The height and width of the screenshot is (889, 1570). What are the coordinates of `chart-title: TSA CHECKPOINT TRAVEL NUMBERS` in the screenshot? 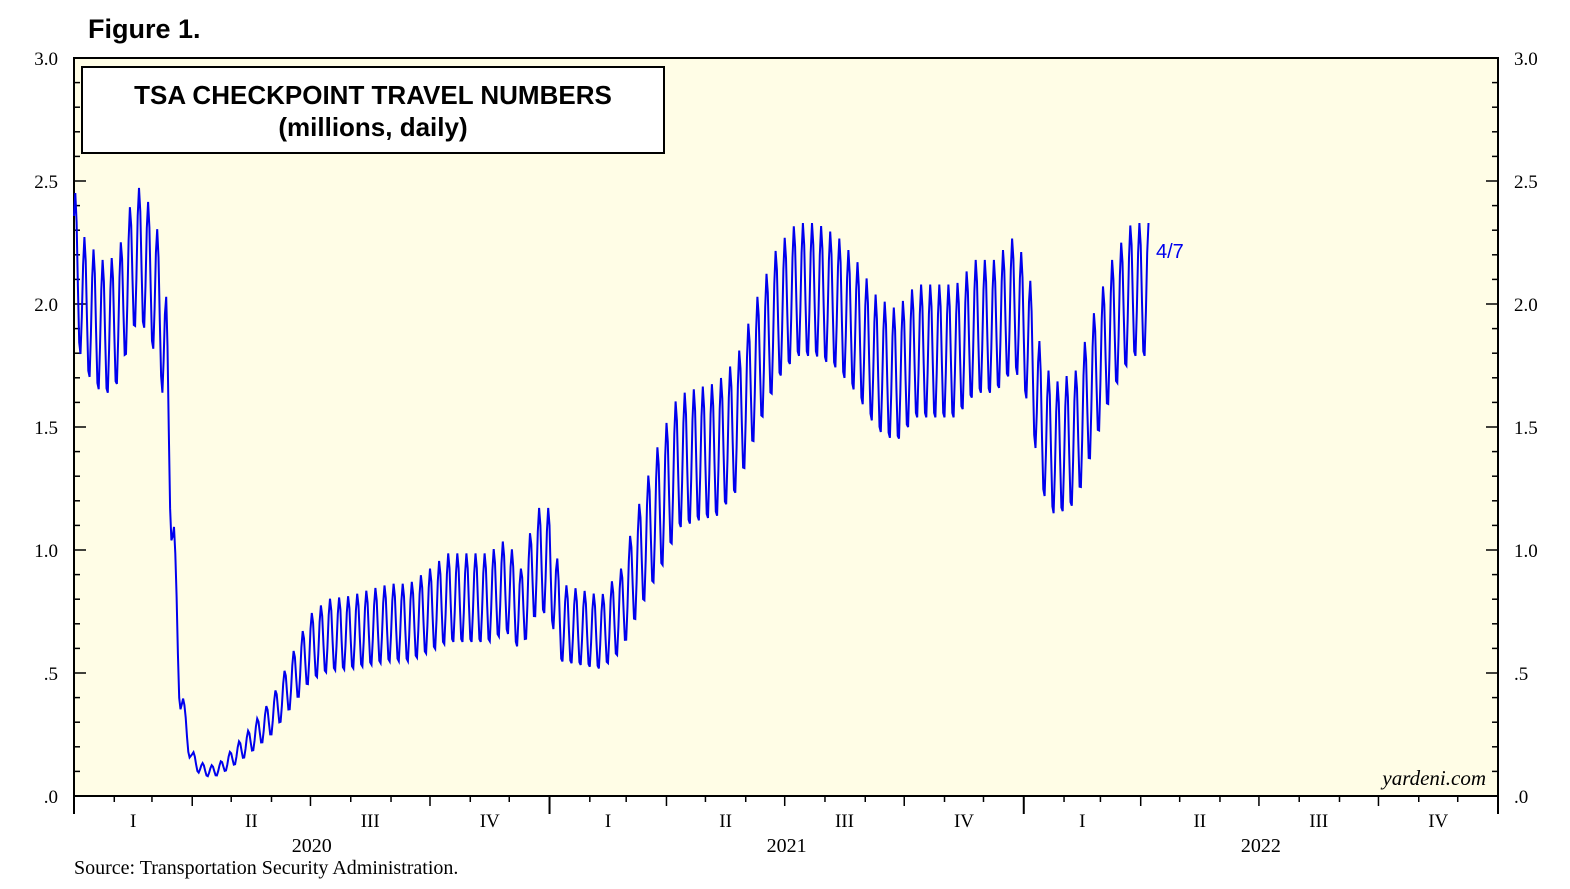 It's located at (373, 95).